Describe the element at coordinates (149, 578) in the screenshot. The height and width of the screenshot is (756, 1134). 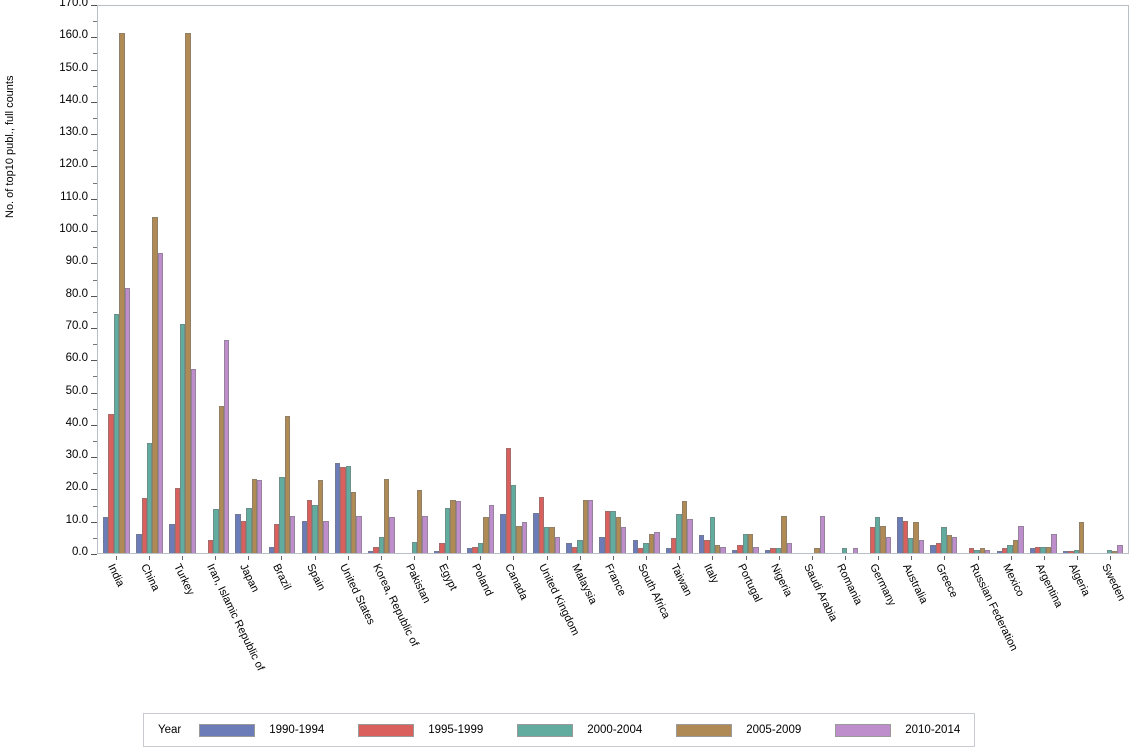
I see `x-axis-label: China` at that location.